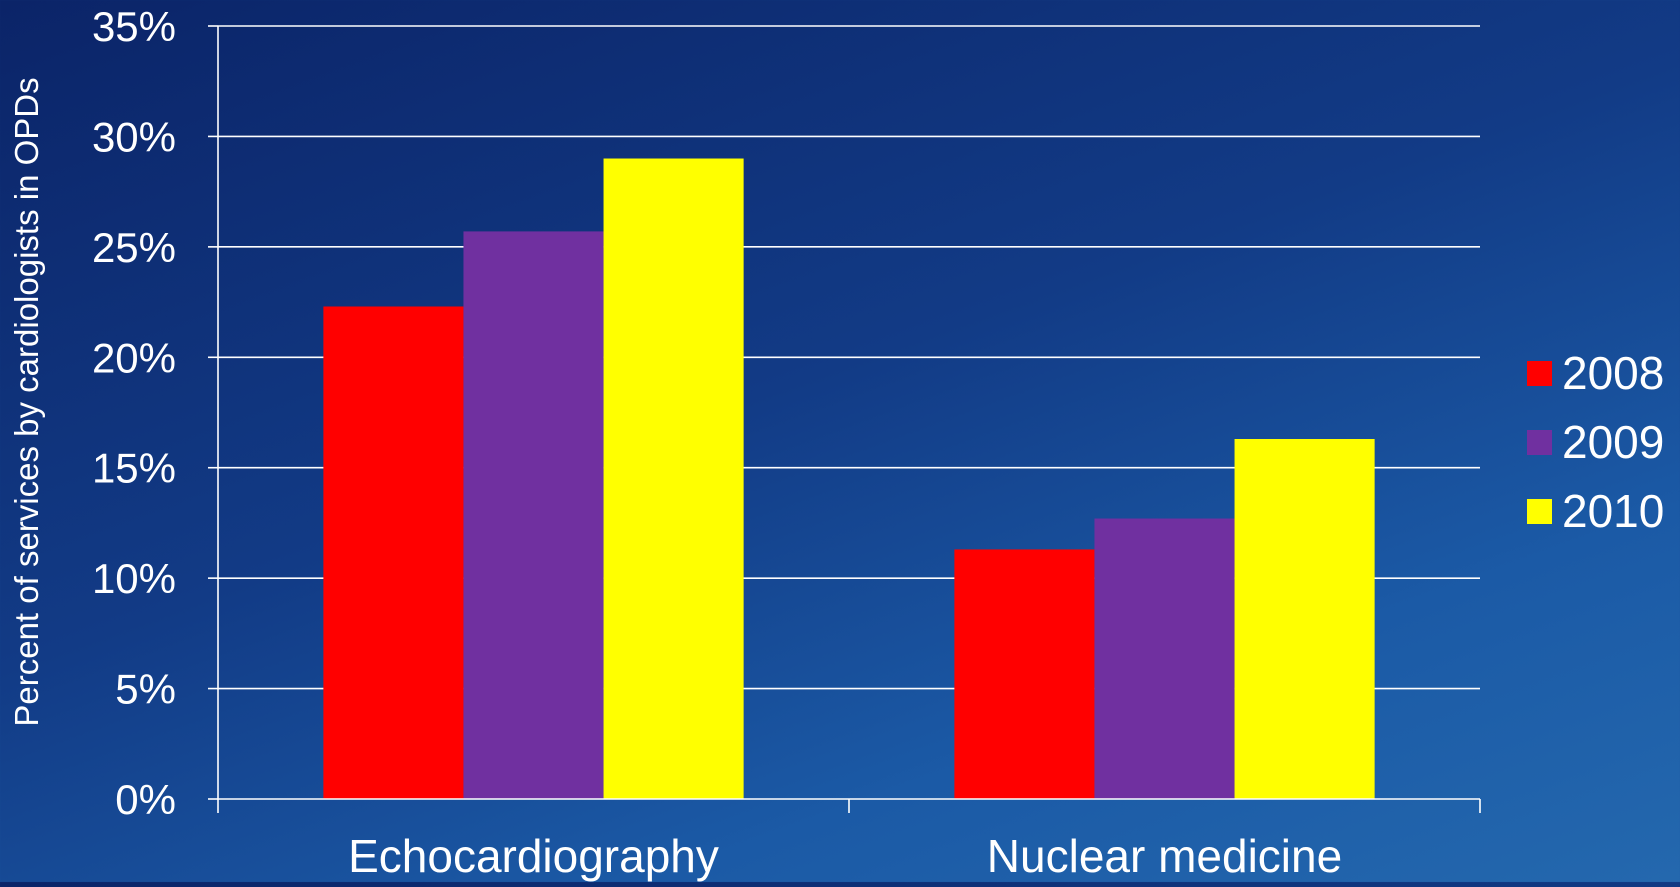 The image size is (1680, 887). I want to click on legend-label-2010: 2010, so click(1613, 511).